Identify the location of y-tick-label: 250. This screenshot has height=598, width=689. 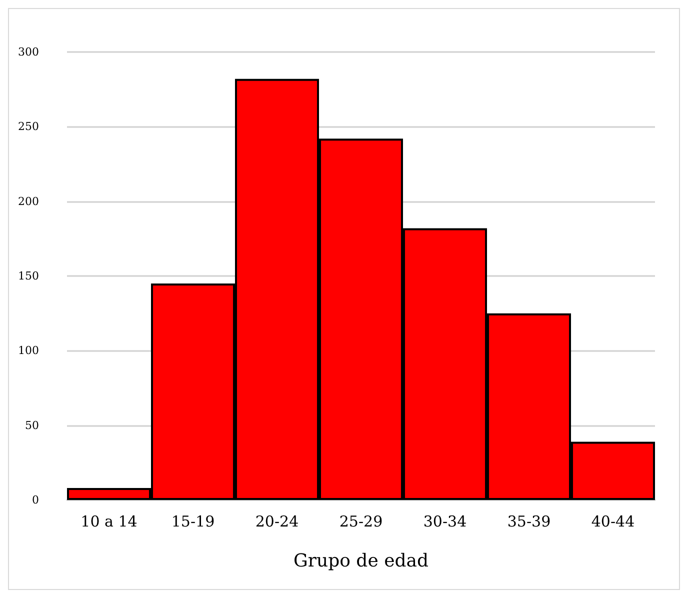
(28, 127).